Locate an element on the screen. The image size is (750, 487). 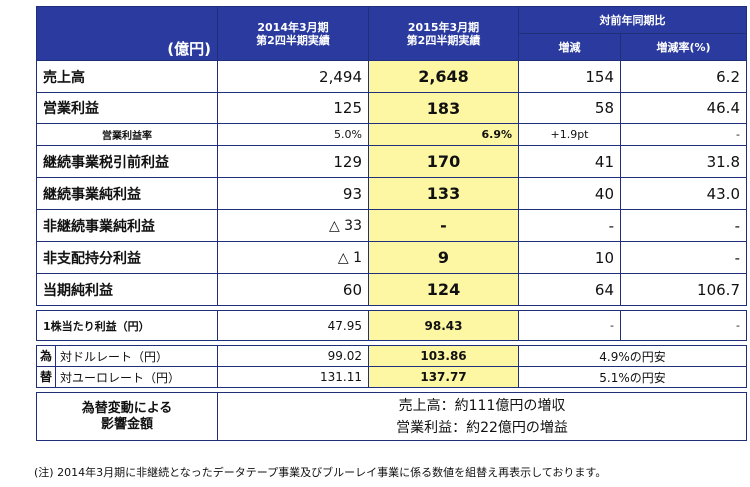
cell-cur: 2,648 is located at coordinates (443, 76).